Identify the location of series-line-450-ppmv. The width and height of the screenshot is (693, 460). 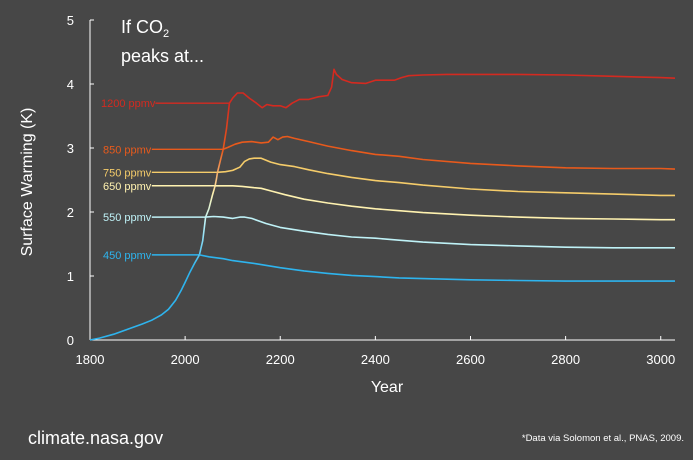
(437, 268).